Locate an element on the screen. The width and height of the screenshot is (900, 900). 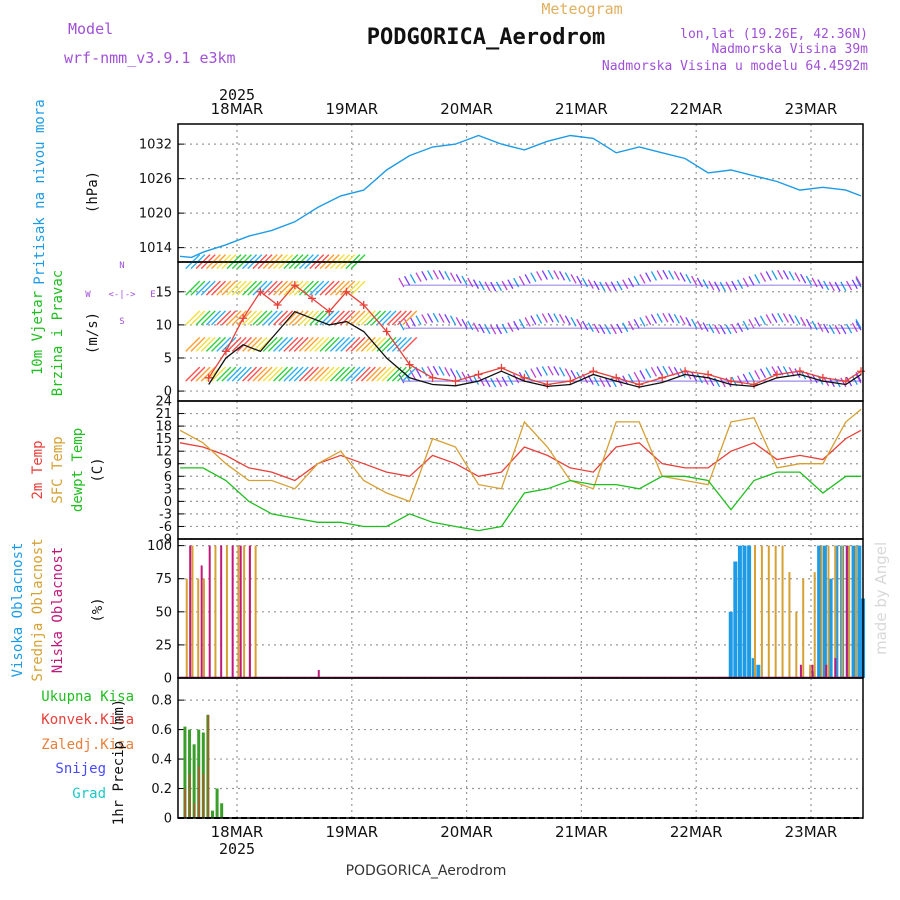
cloud-low-label: Niska Oblacnost is located at coordinates (58, 610).